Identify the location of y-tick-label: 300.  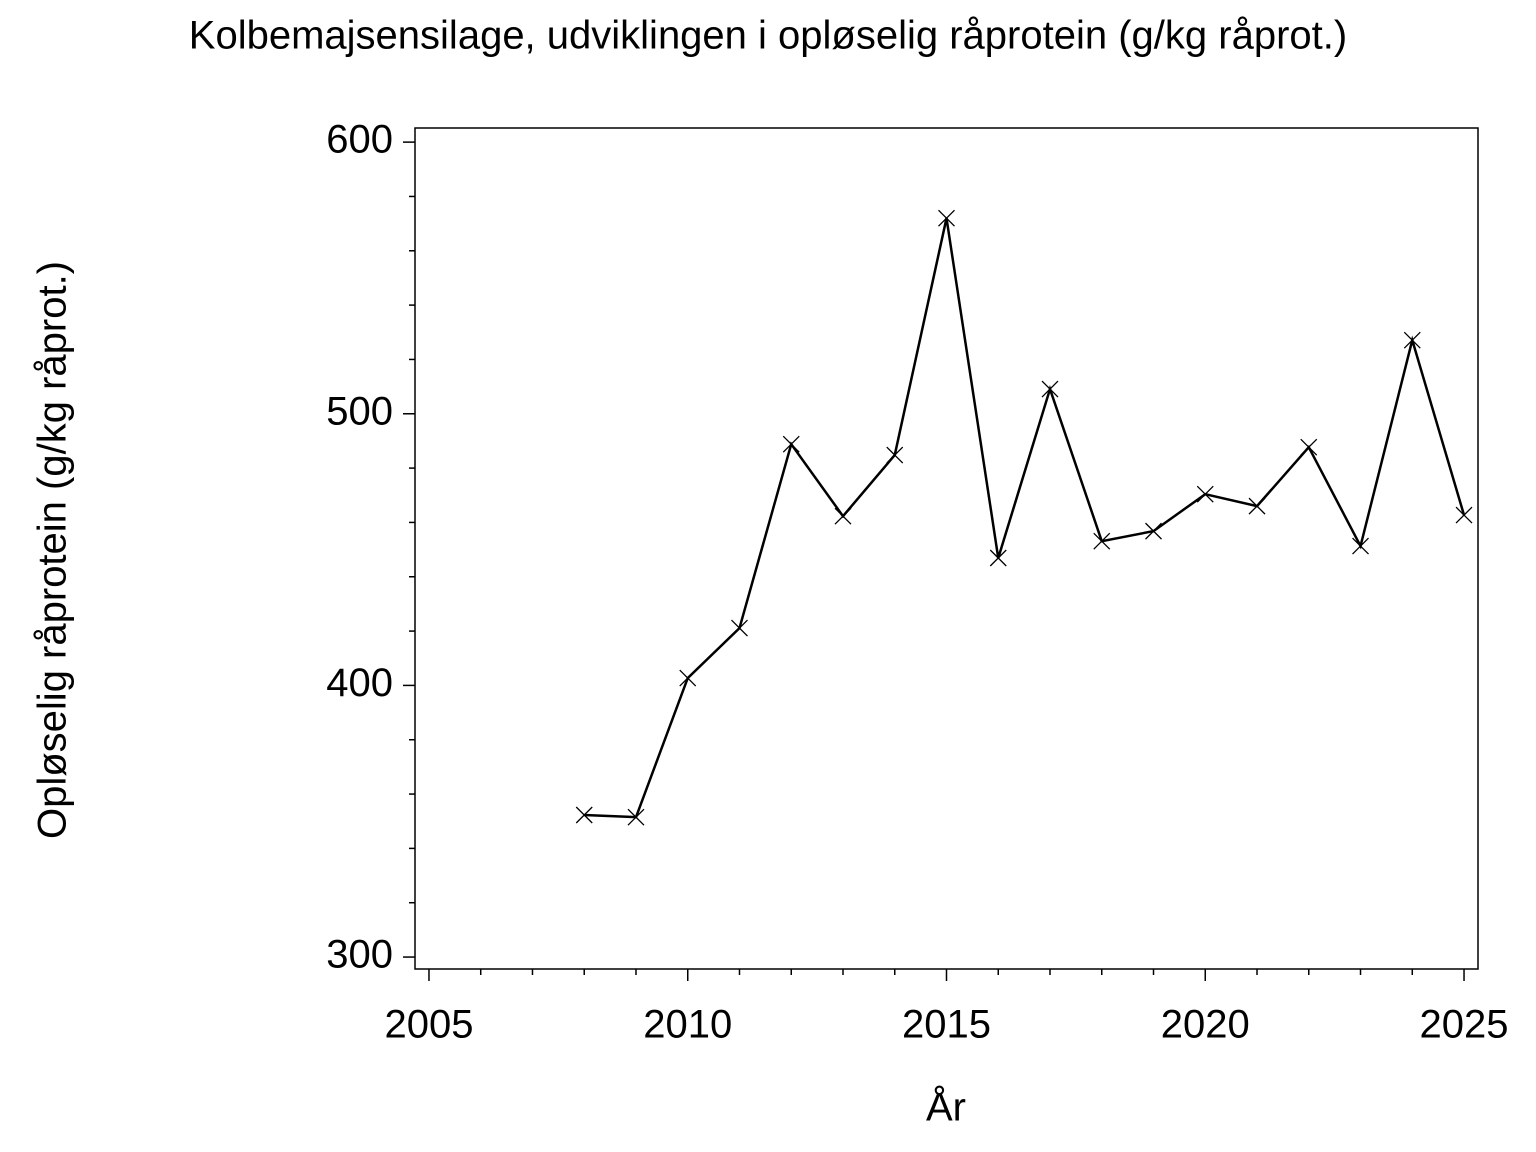
(359, 955).